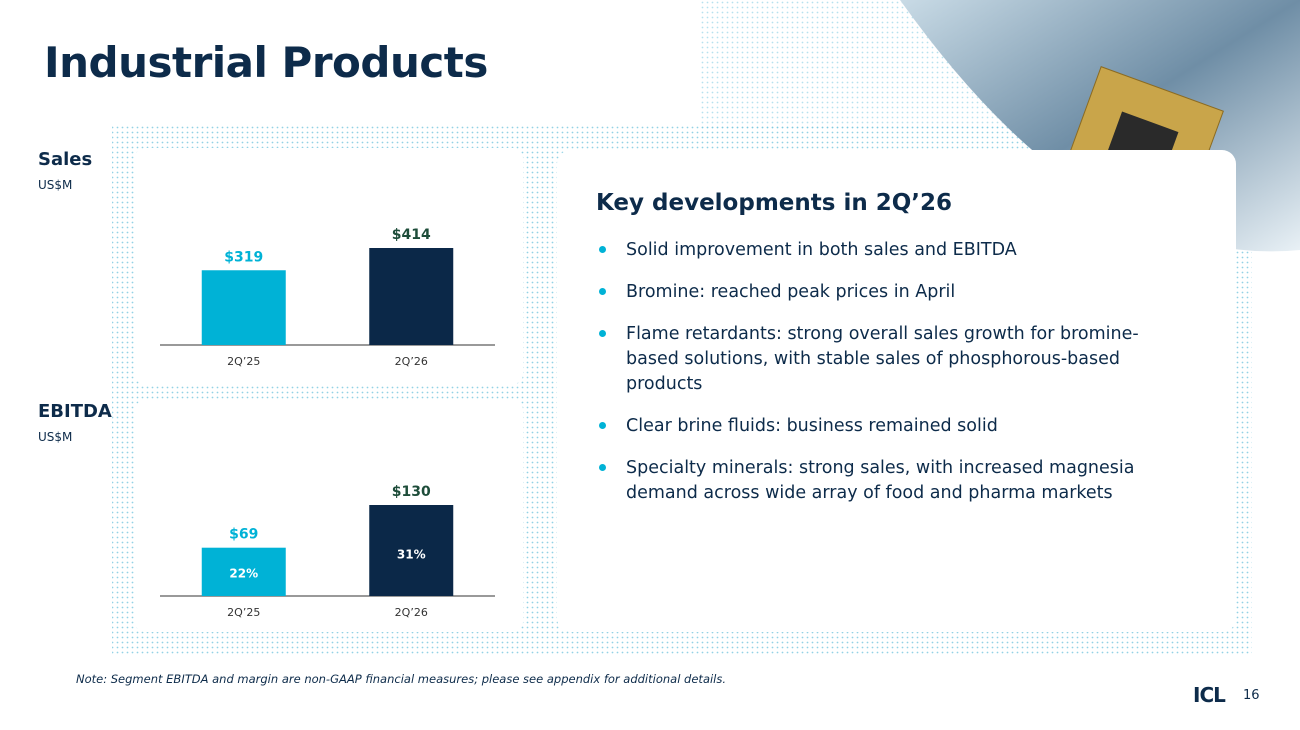  What do you see at coordinates (774, 203) in the screenshot?
I see `key-heading: Key developments in 2Q’26` at bounding box center [774, 203].